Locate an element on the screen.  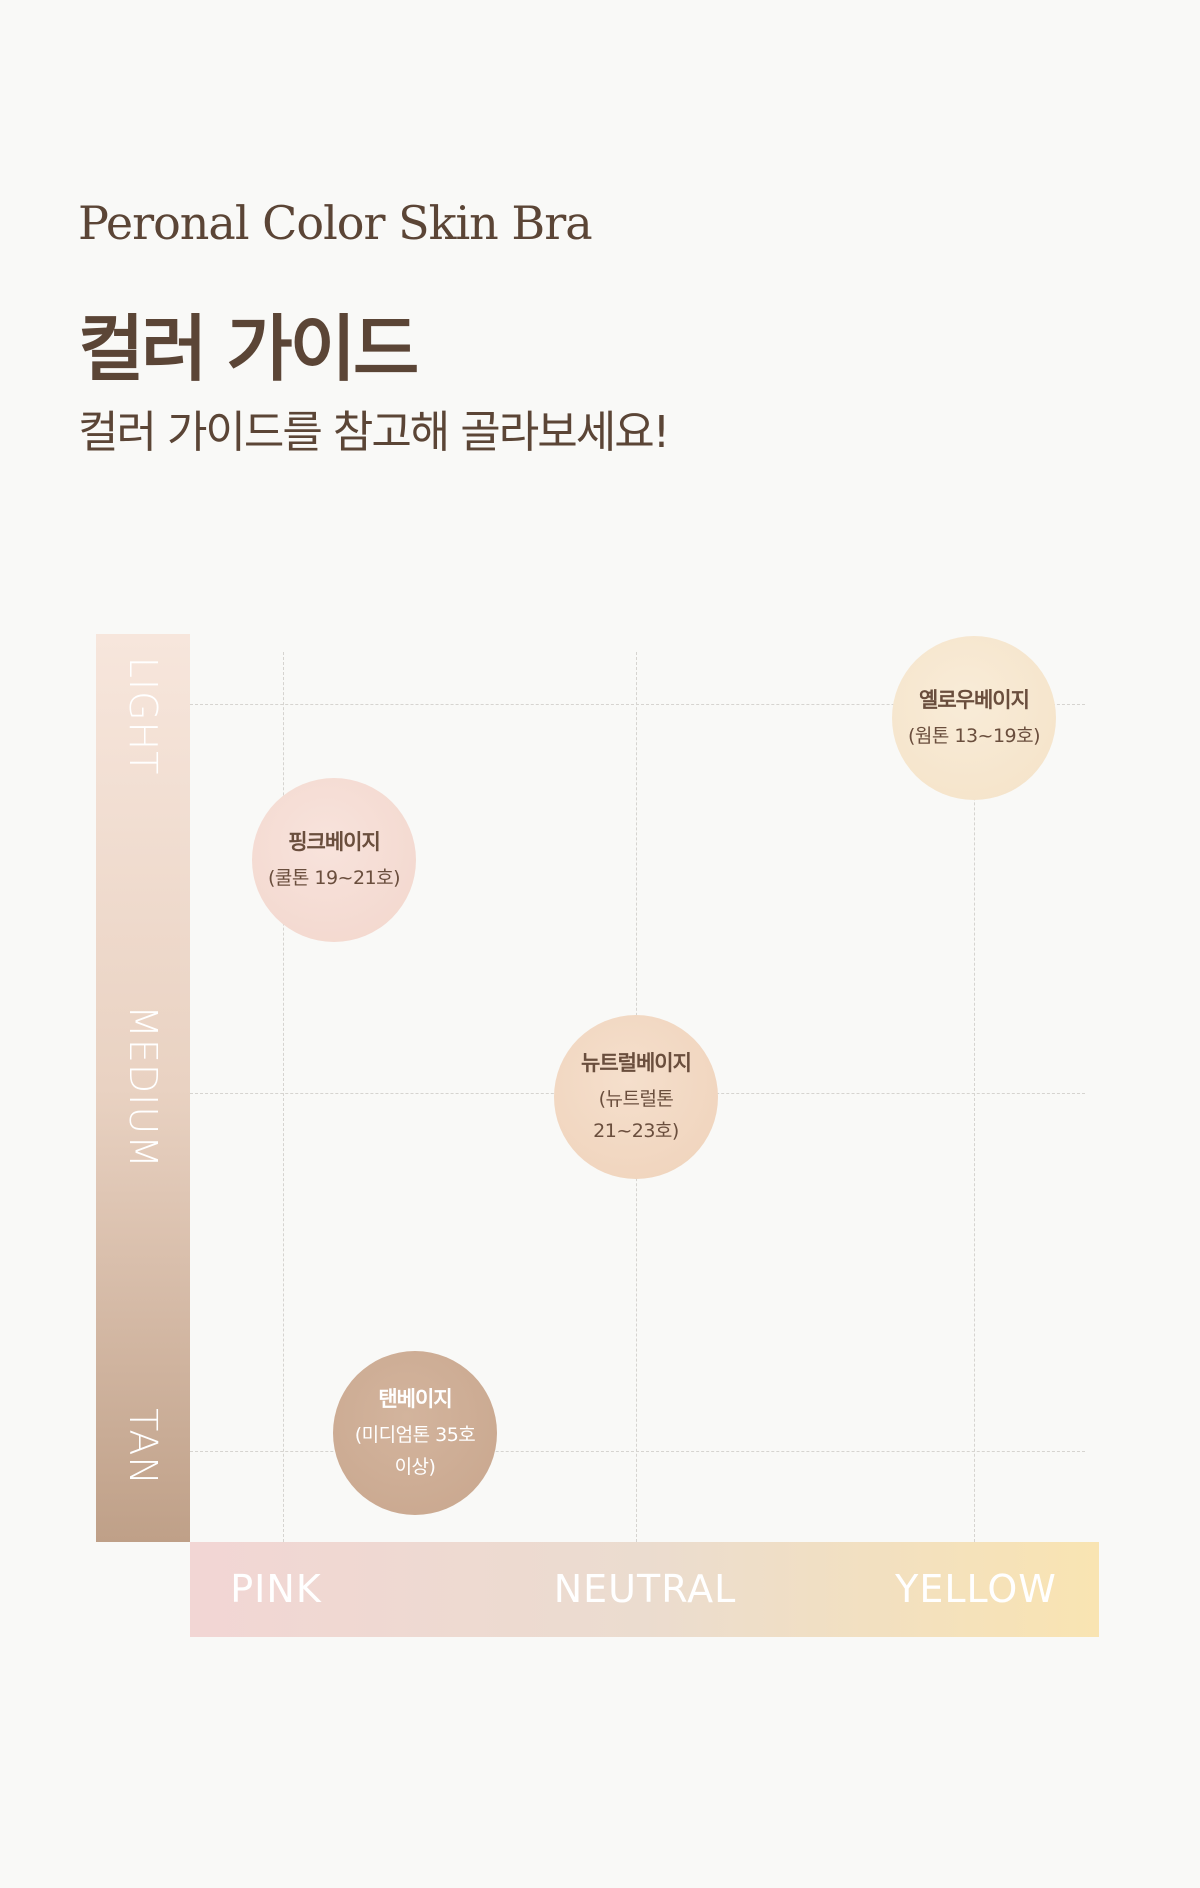
axis-label-light: LIGHT is located at coordinates (143, 716).